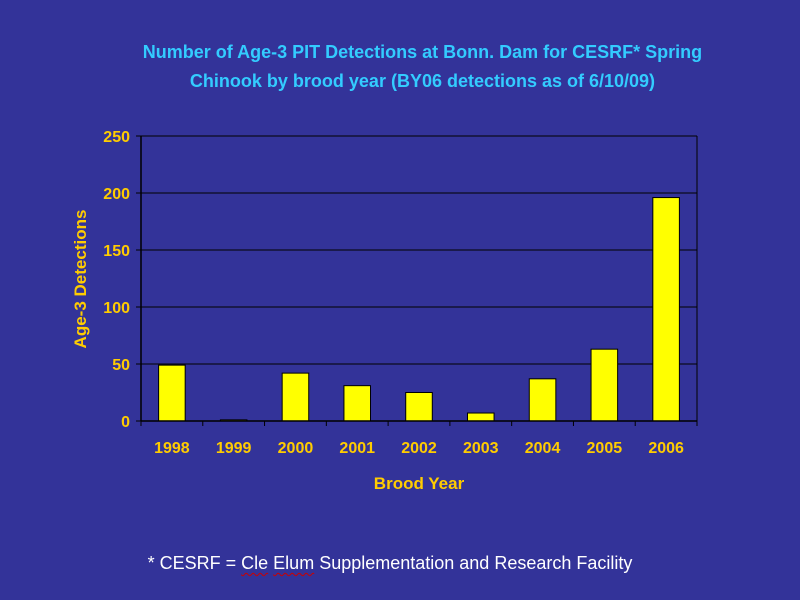 Image resolution: width=800 pixels, height=600 pixels. I want to click on x-tick-label: 2001, so click(357, 448).